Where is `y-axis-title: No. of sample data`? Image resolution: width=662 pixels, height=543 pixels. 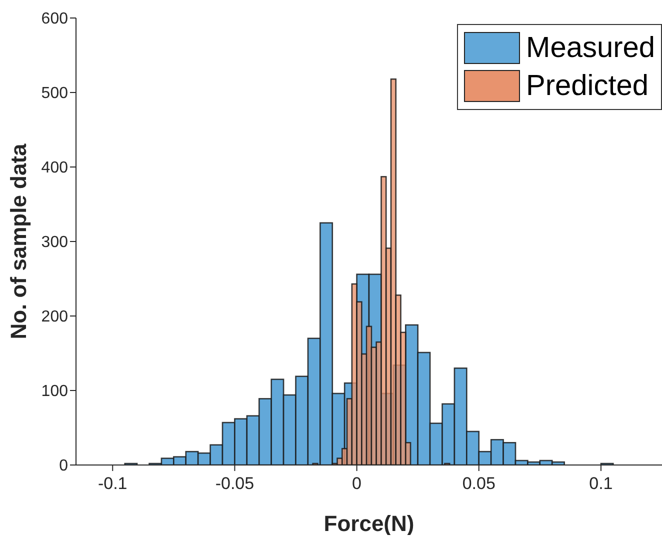 y-axis-title: No. of sample data is located at coordinates (18, 241).